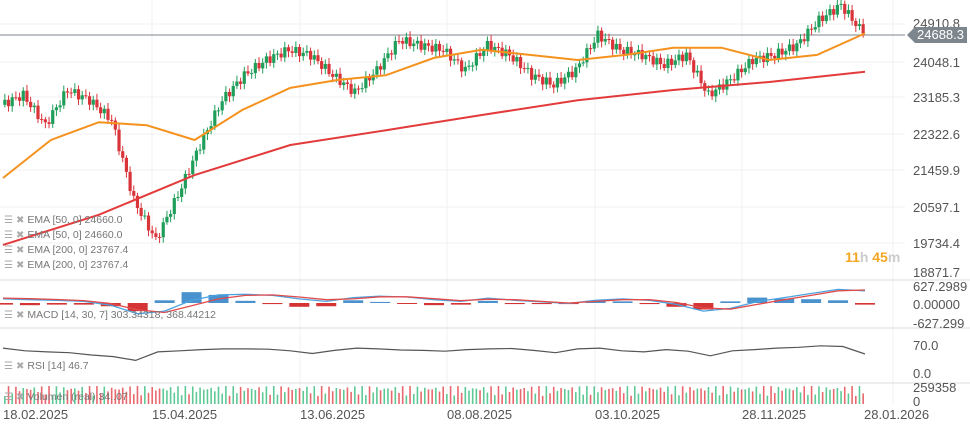 The height and width of the screenshot is (438, 970). What do you see at coordinates (333, 414) in the screenshot?
I see `x-tick: 13.06.2025` at bounding box center [333, 414].